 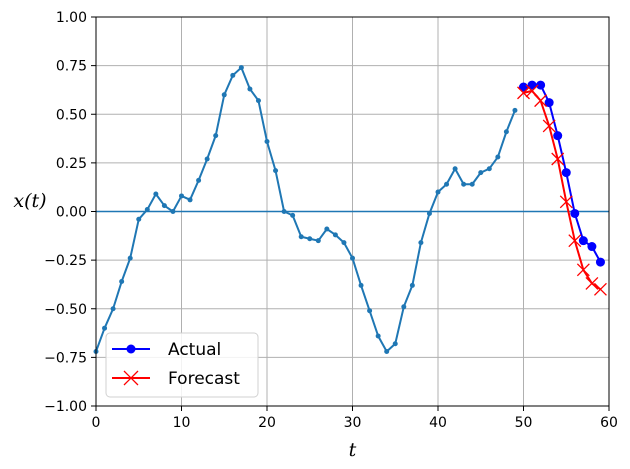 What do you see at coordinates (65, 261) in the screenshot?
I see `y-tick-label: −0.25` at bounding box center [65, 261].